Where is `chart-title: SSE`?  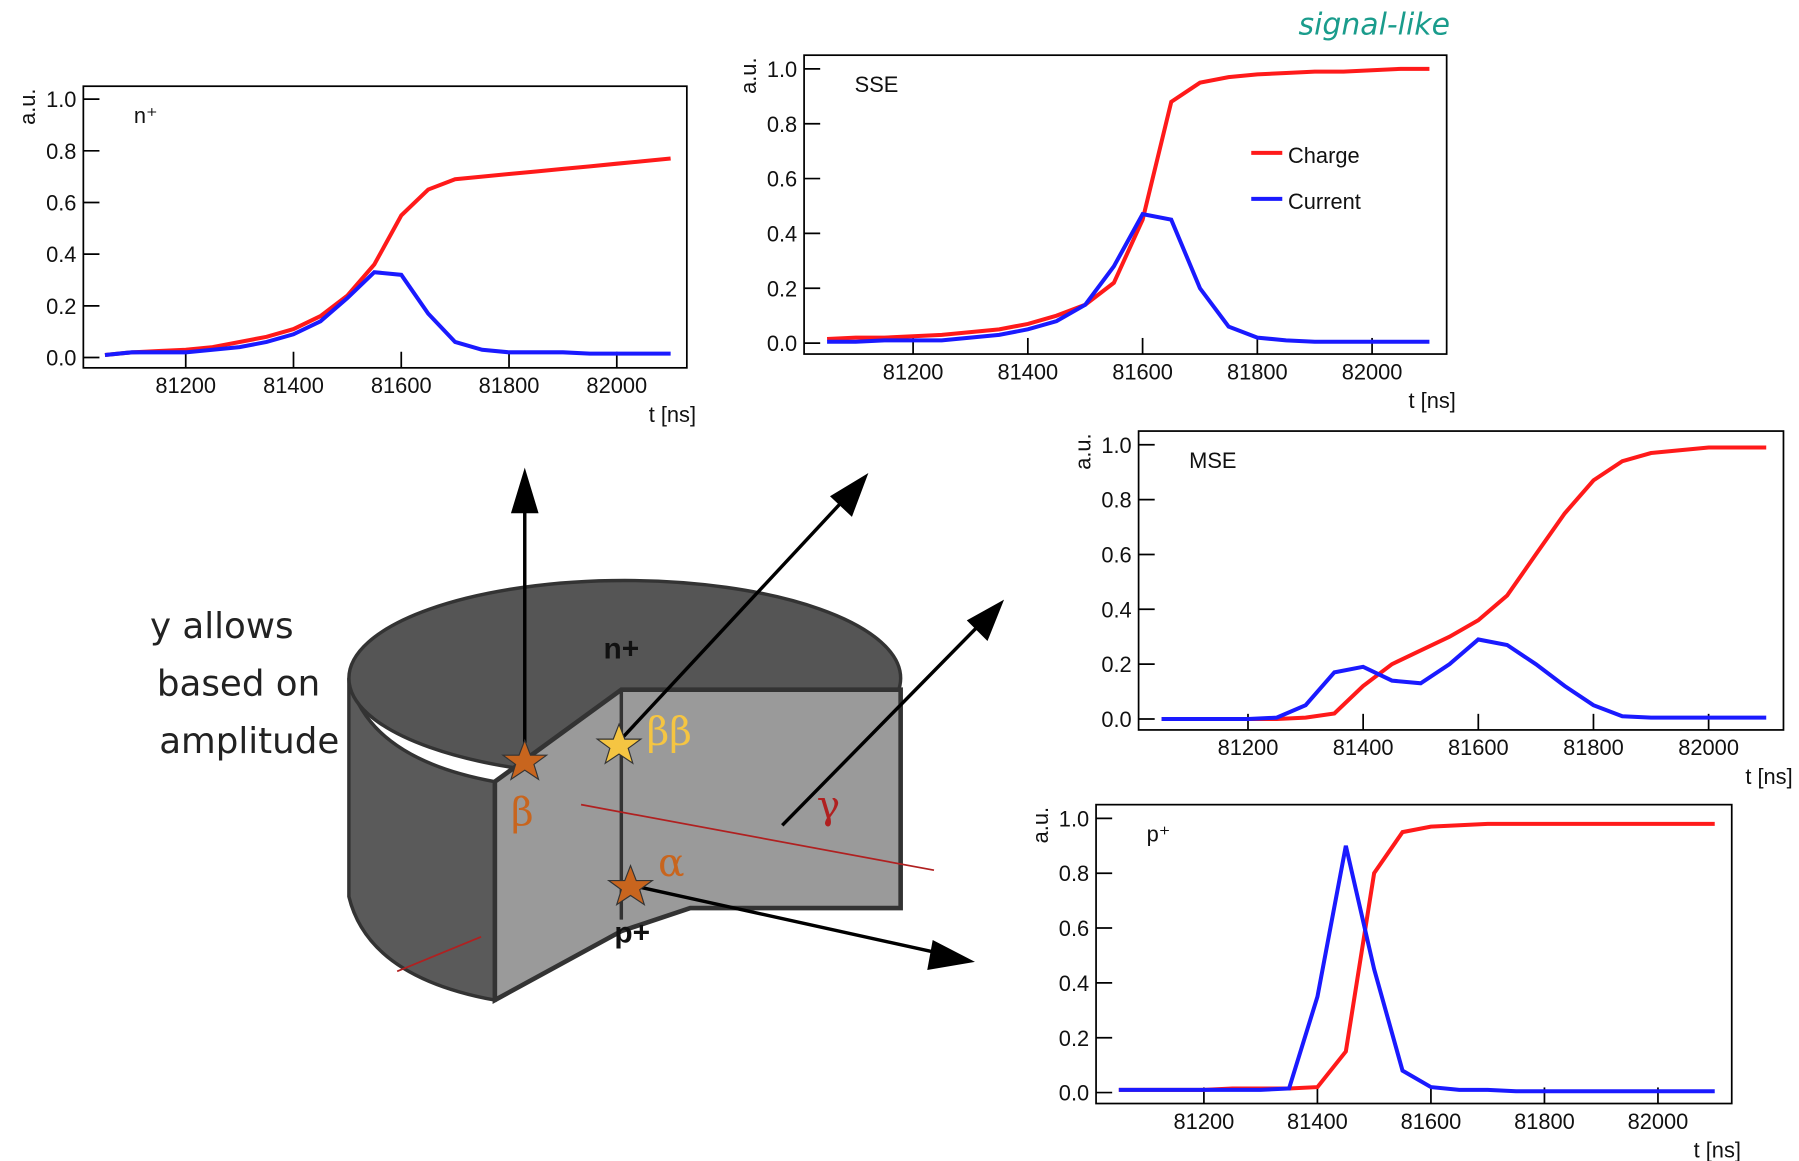
chart-title: SSE is located at coordinates (877, 84).